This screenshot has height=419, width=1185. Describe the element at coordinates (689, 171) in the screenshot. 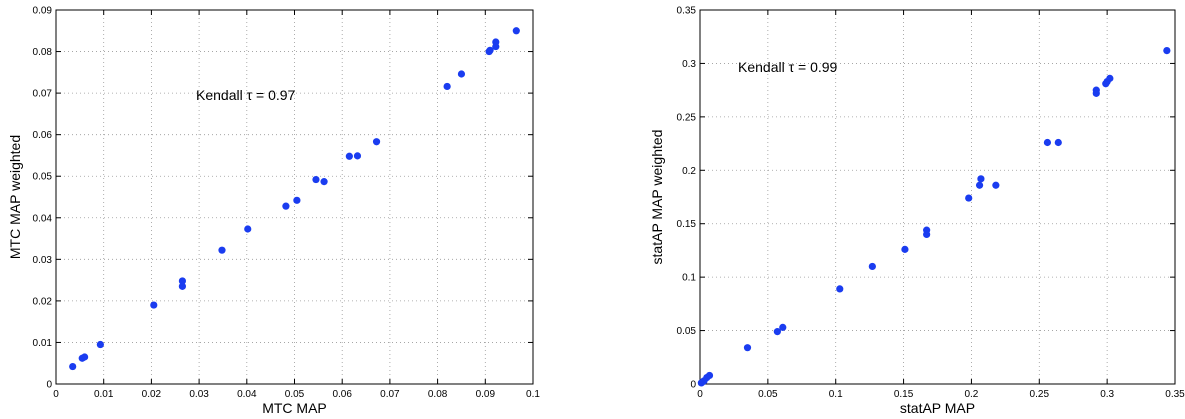

I see `y-tick-label: 0.2` at that location.